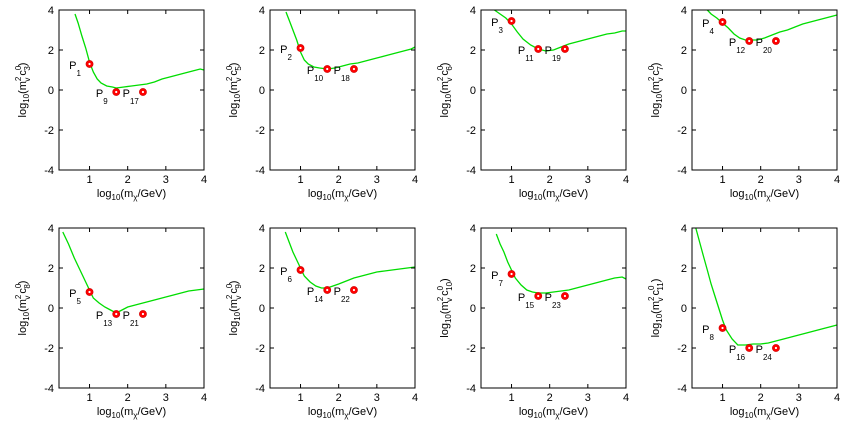 The height and width of the screenshot is (421, 843). Describe the element at coordinates (445, 307) in the screenshot. I see `y-axis-label: log10(m2vc010)` at that location.